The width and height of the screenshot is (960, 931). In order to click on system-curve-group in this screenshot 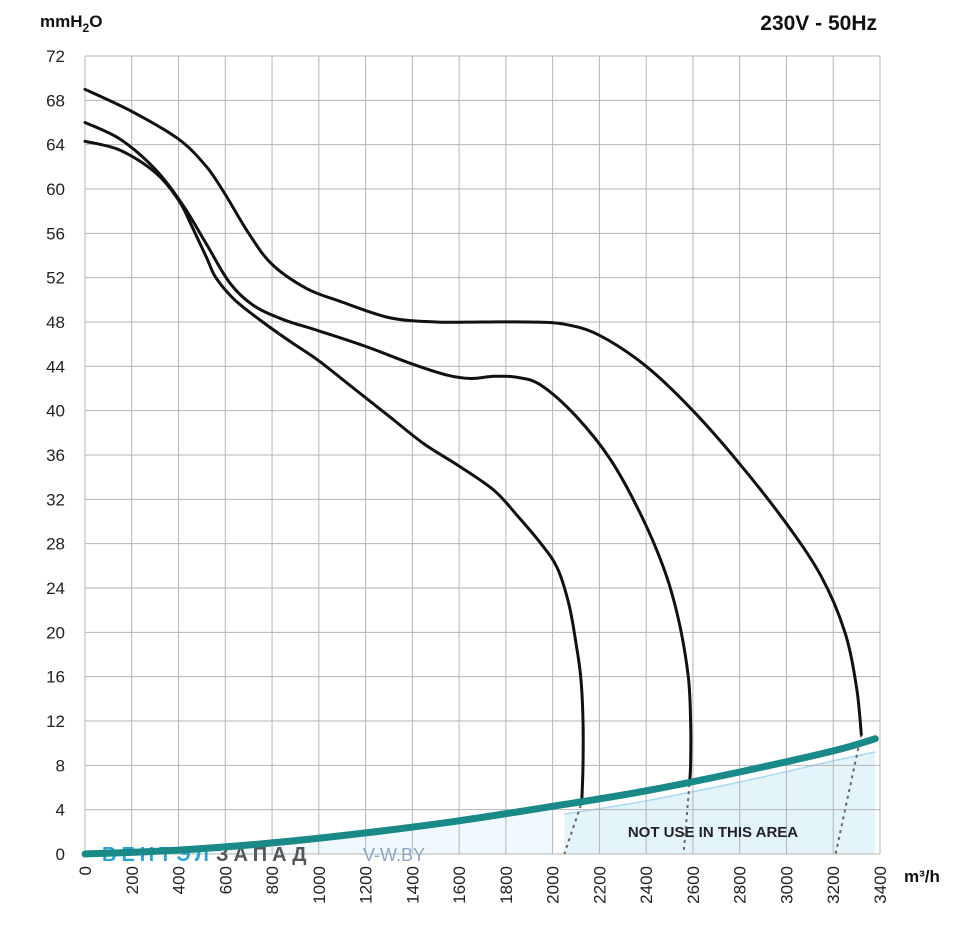, I will do `click(480, 796)`.